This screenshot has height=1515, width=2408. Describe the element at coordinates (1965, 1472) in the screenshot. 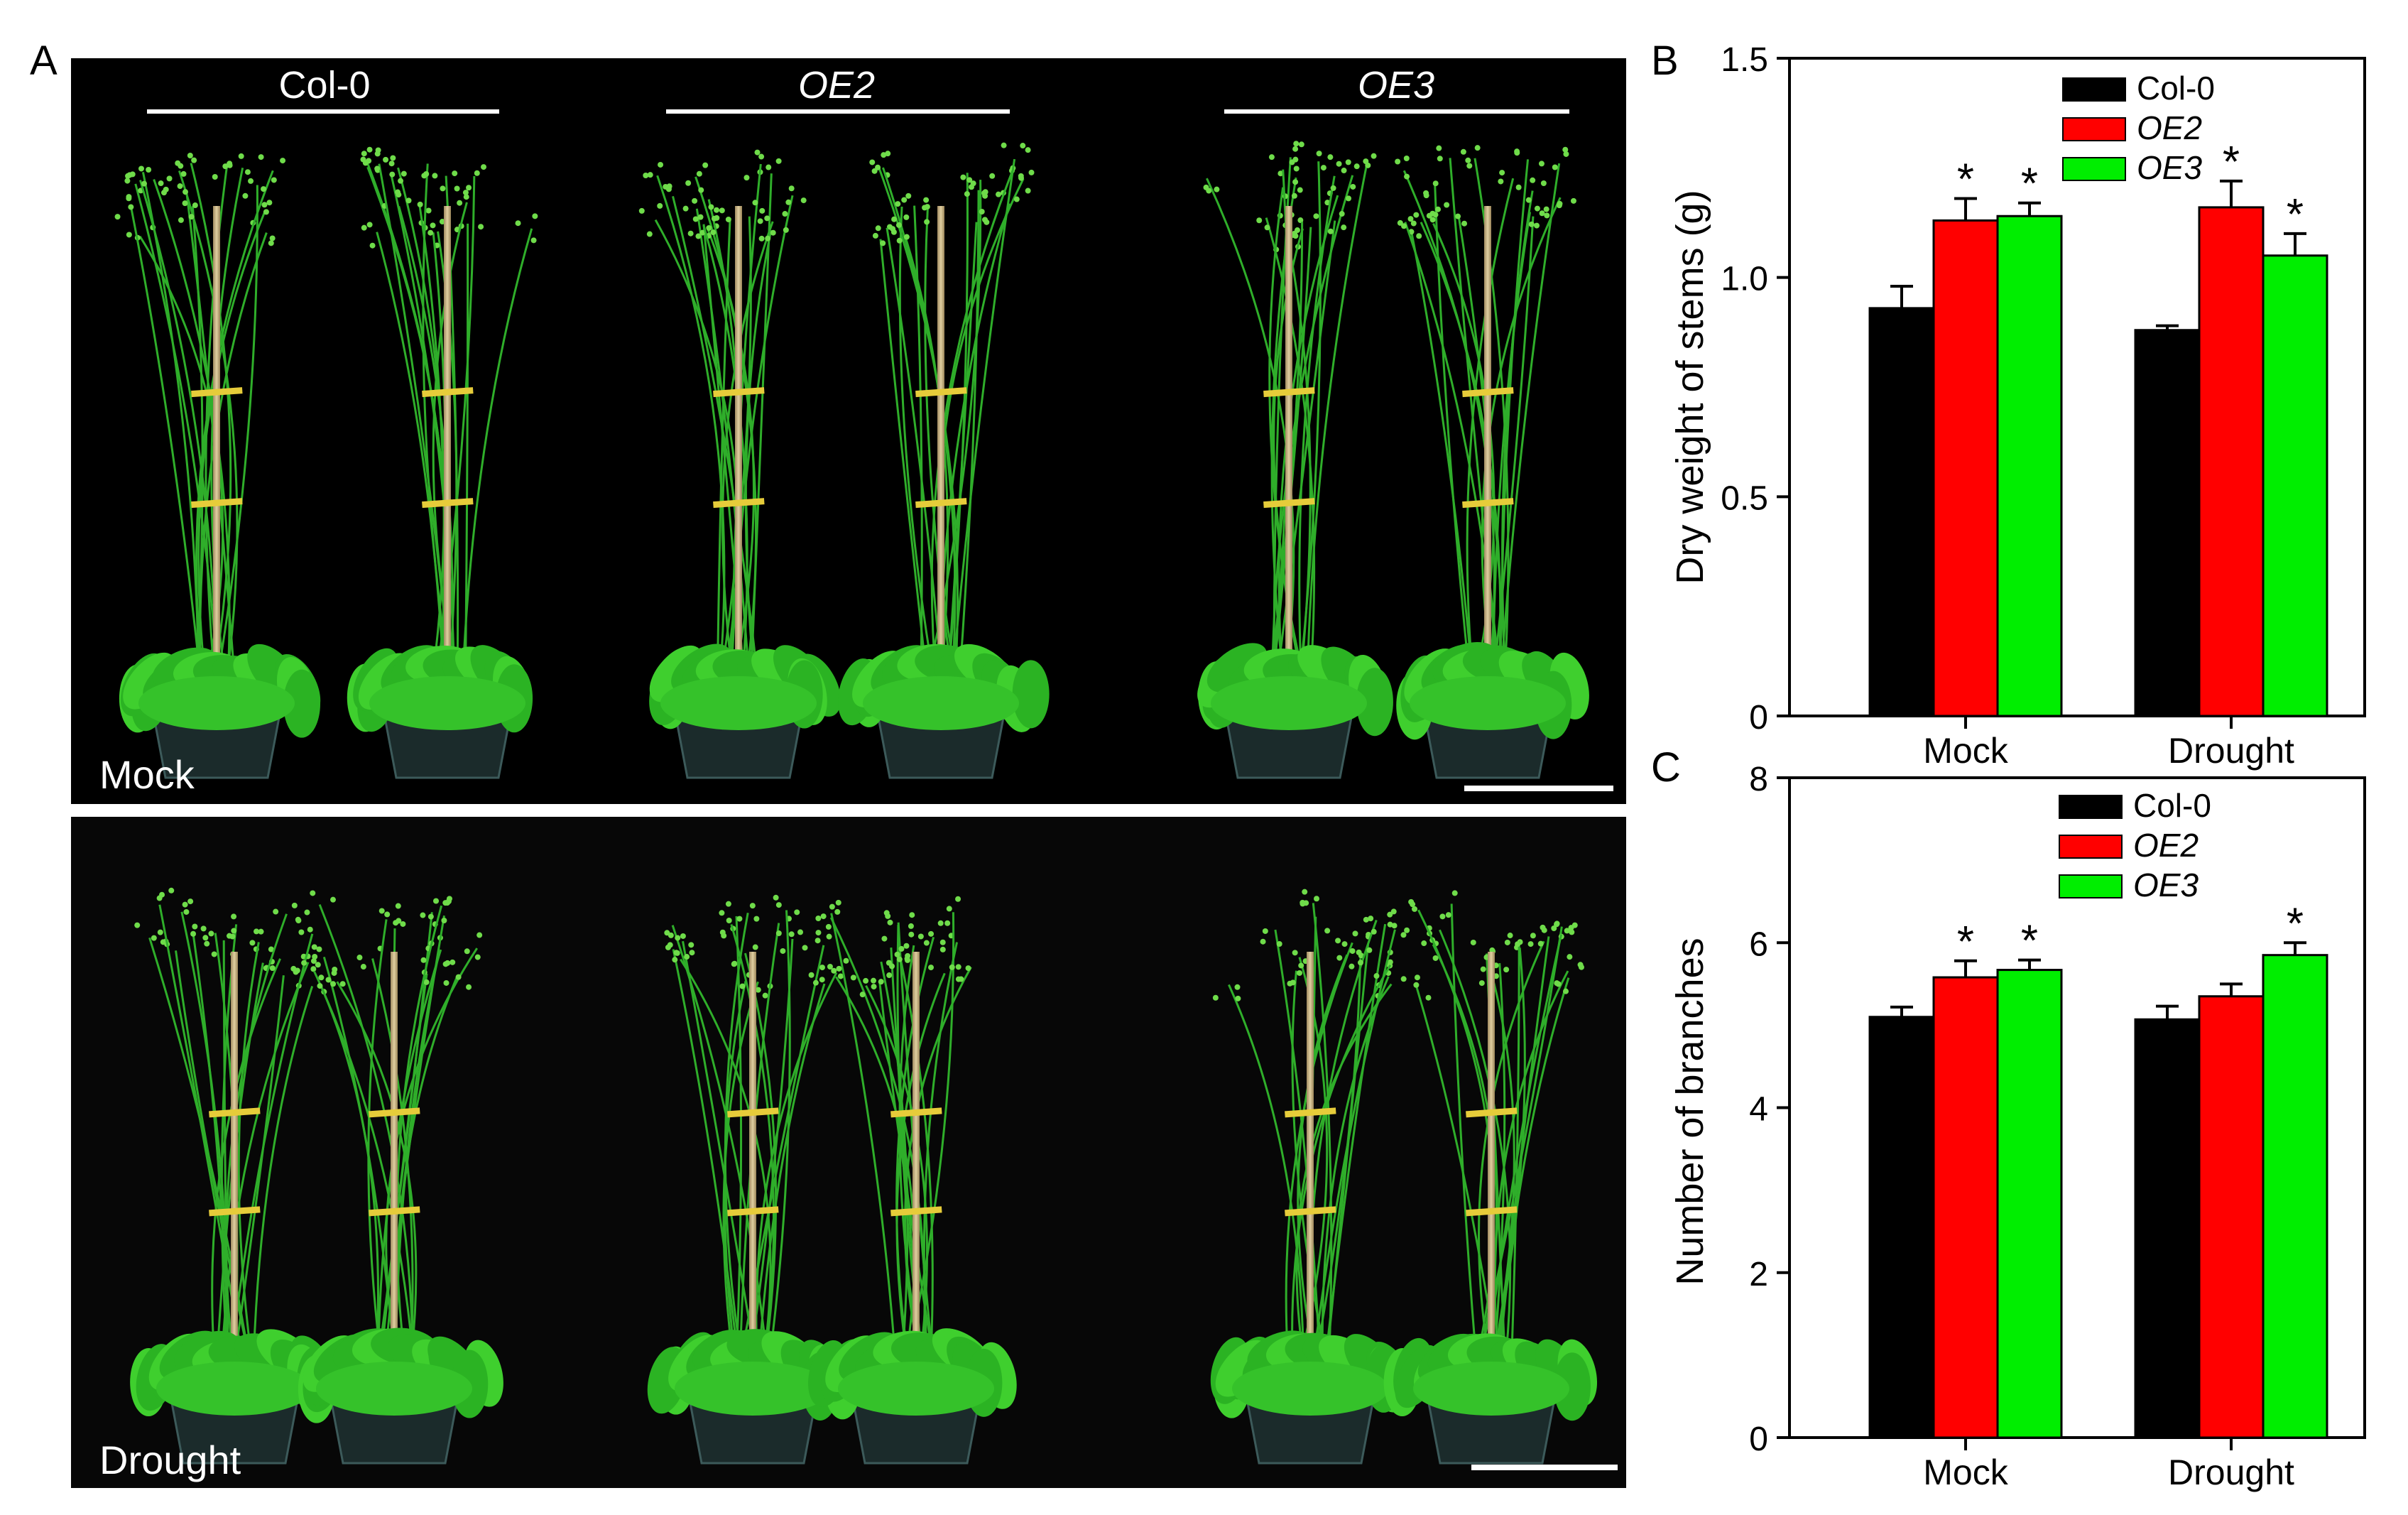

I see `x-tick-label: Mock` at that location.